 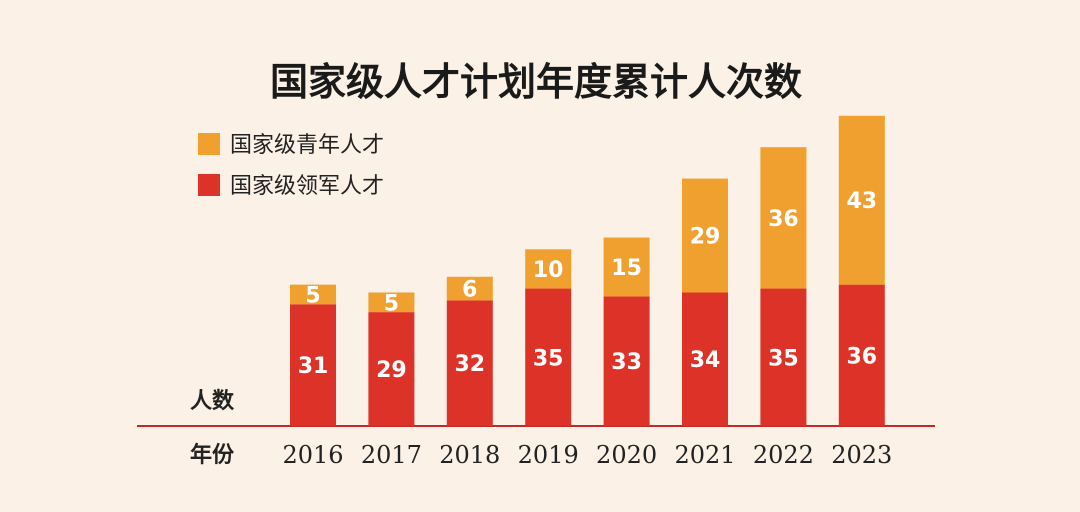 I want to click on bar-label-leader-2023: 36, so click(x=861, y=356).